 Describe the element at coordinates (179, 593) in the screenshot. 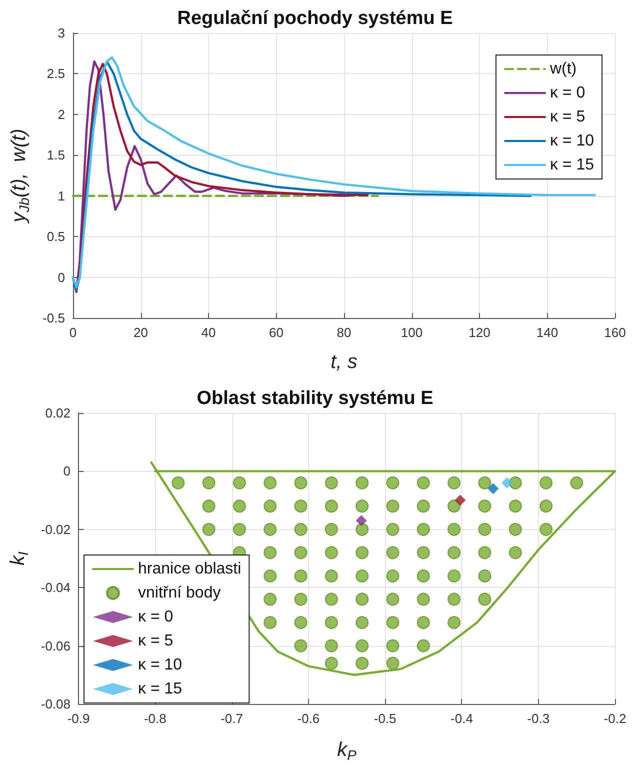

I see `legend-label: vnitřní body` at that location.